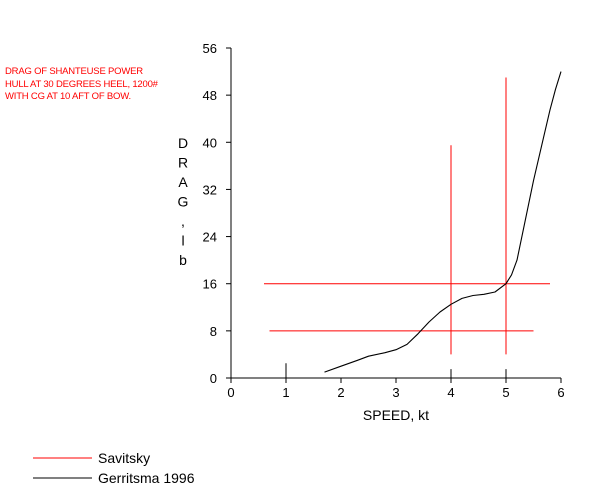  What do you see at coordinates (183, 143) in the screenshot?
I see `y-axis-title-char-0: D` at bounding box center [183, 143].